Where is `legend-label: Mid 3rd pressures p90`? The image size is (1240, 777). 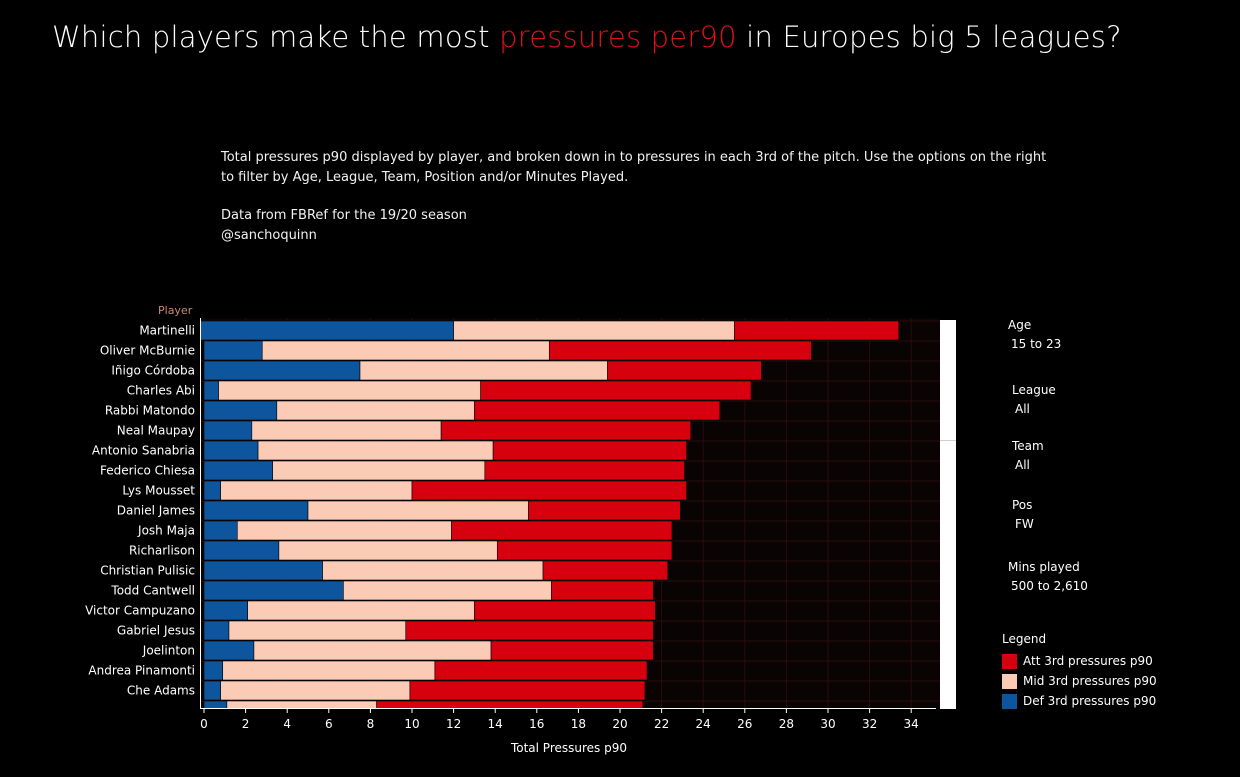
legend-label: Mid 3rd pressures p90 is located at coordinates (1090, 681).